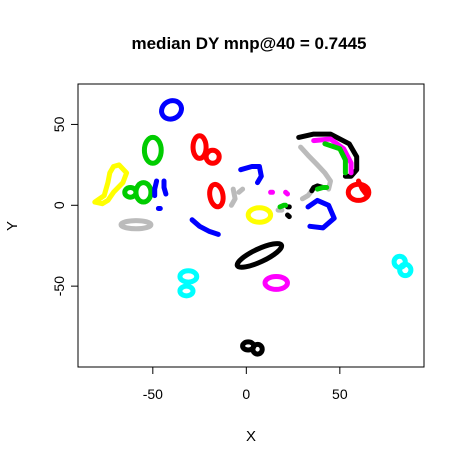  What do you see at coordinates (153, 394) in the screenshot?
I see `x-tick-label-1: -50` at bounding box center [153, 394].